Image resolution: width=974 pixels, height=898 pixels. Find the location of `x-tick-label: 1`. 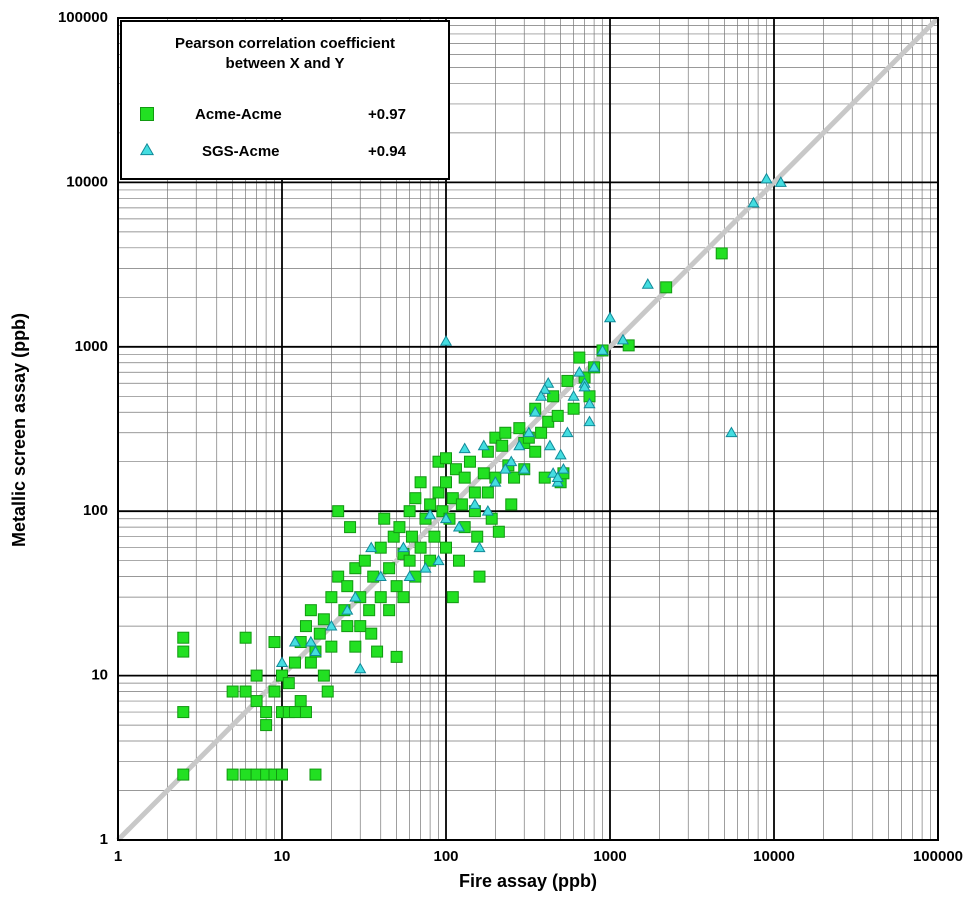

x-tick-label: 1 is located at coordinates (118, 856).